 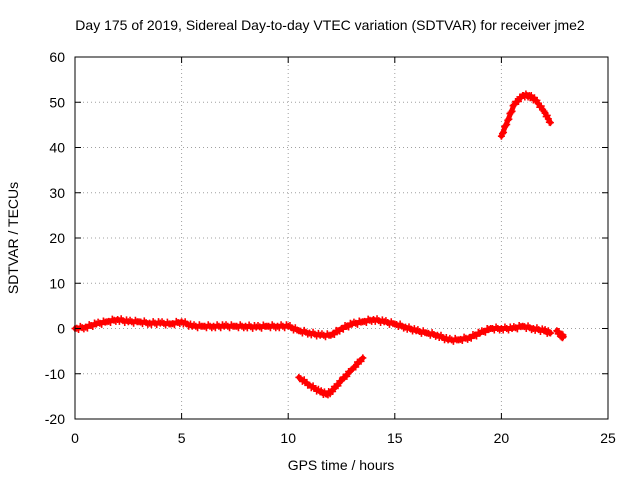 What do you see at coordinates (57, 193) in the screenshot?
I see `y-tick-label: 30` at bounding box center [57, 193].